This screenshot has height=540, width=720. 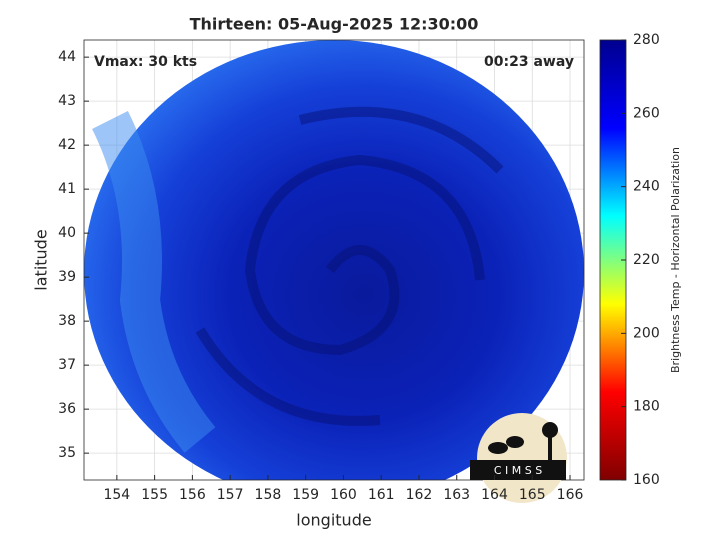 I want to click on y-tick-label: 39, so click(x=67, y=277).